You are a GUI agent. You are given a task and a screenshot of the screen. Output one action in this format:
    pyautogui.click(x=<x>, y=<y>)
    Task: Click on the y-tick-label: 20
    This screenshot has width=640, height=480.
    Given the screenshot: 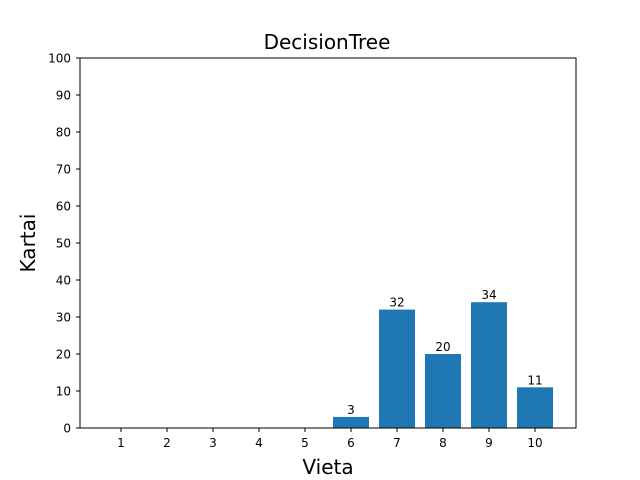 What is the action you would take?
    pyautogui.click(x=63, y=355)
    